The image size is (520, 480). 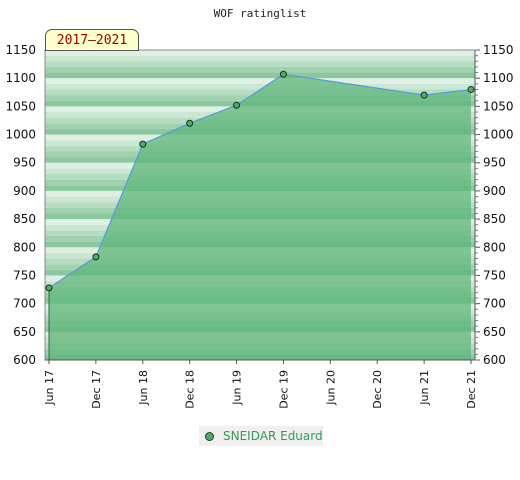 I want to click on y-tick-label-right: 850, so click(x=494, y=219).